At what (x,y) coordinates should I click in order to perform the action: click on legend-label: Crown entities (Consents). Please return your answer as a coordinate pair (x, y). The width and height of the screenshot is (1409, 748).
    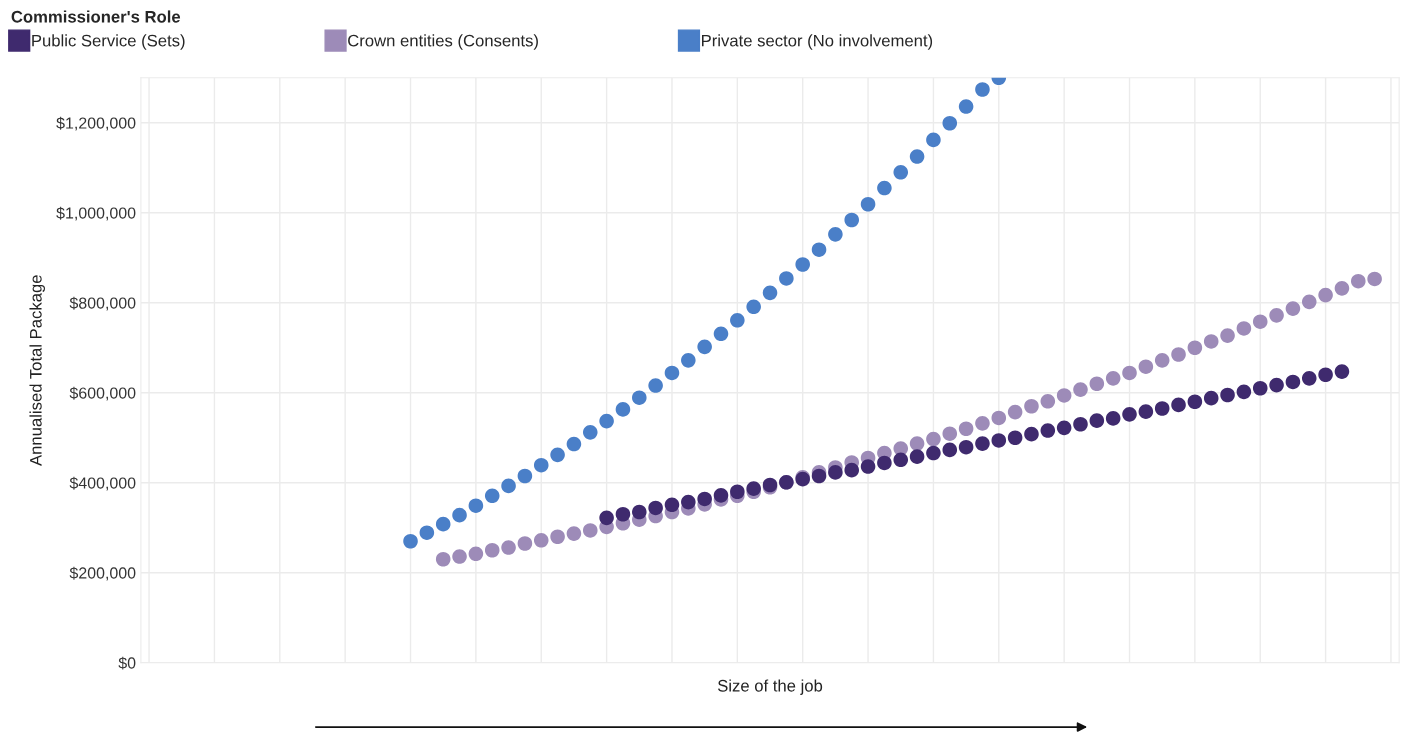
    Looking at the image, I should click on (443, 42).